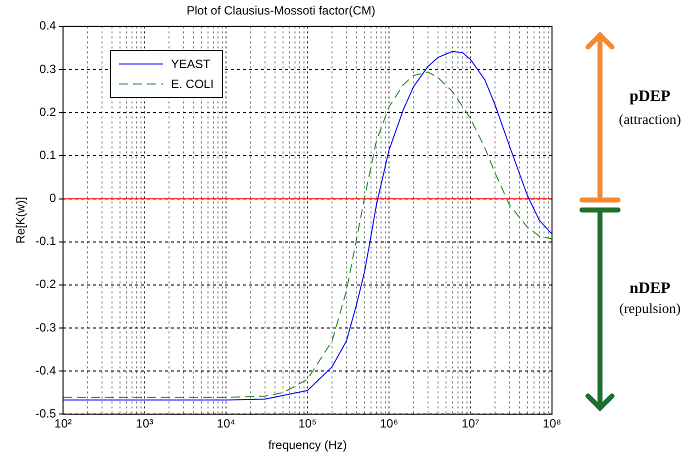 This screenshot has width=697, height=461. Describe the element at coordinates (307, 423) in the screenshot. I see `x-tick-label: 10⁵` at that location.